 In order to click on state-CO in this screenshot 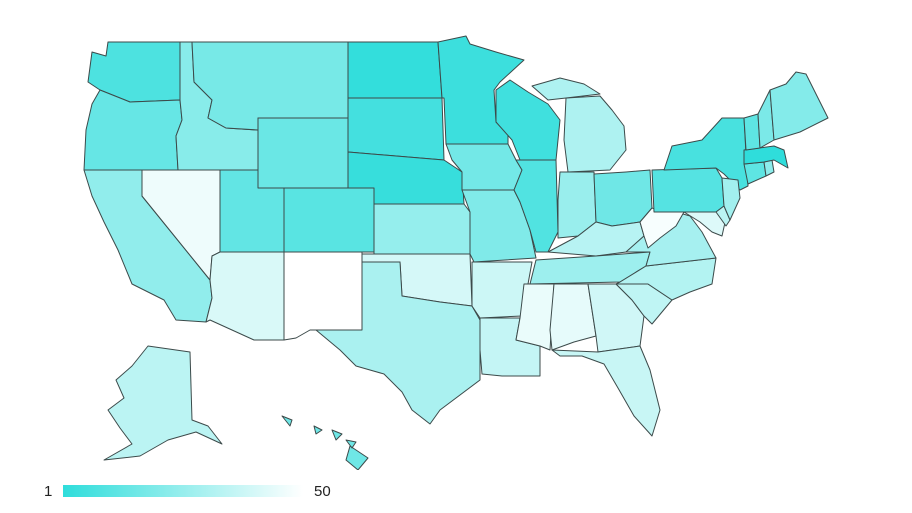, I will do `click(329, 220)`.